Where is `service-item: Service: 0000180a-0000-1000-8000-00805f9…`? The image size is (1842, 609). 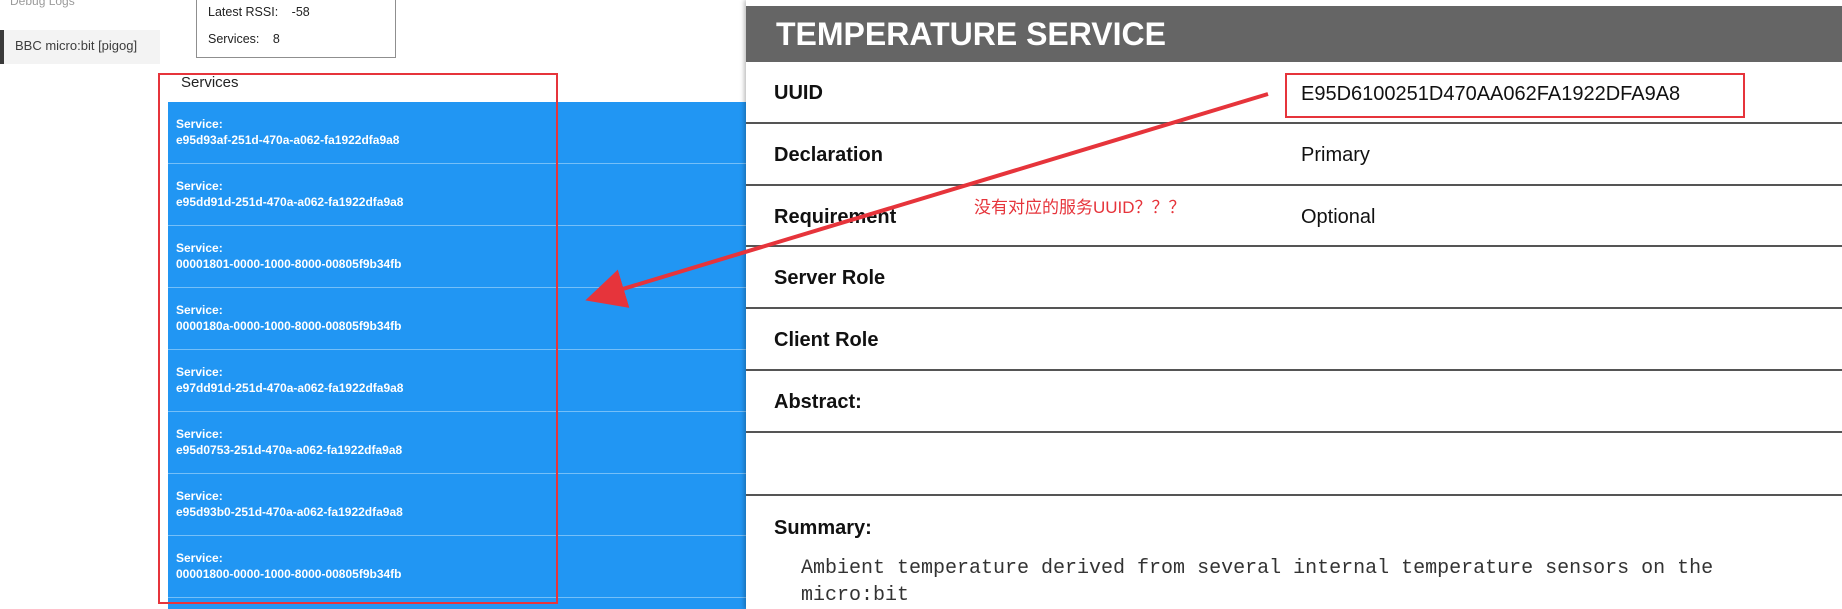 service-item: Service: 0000180a-0000-1000-8000-00805f9… is located at coordinates (458, 319).